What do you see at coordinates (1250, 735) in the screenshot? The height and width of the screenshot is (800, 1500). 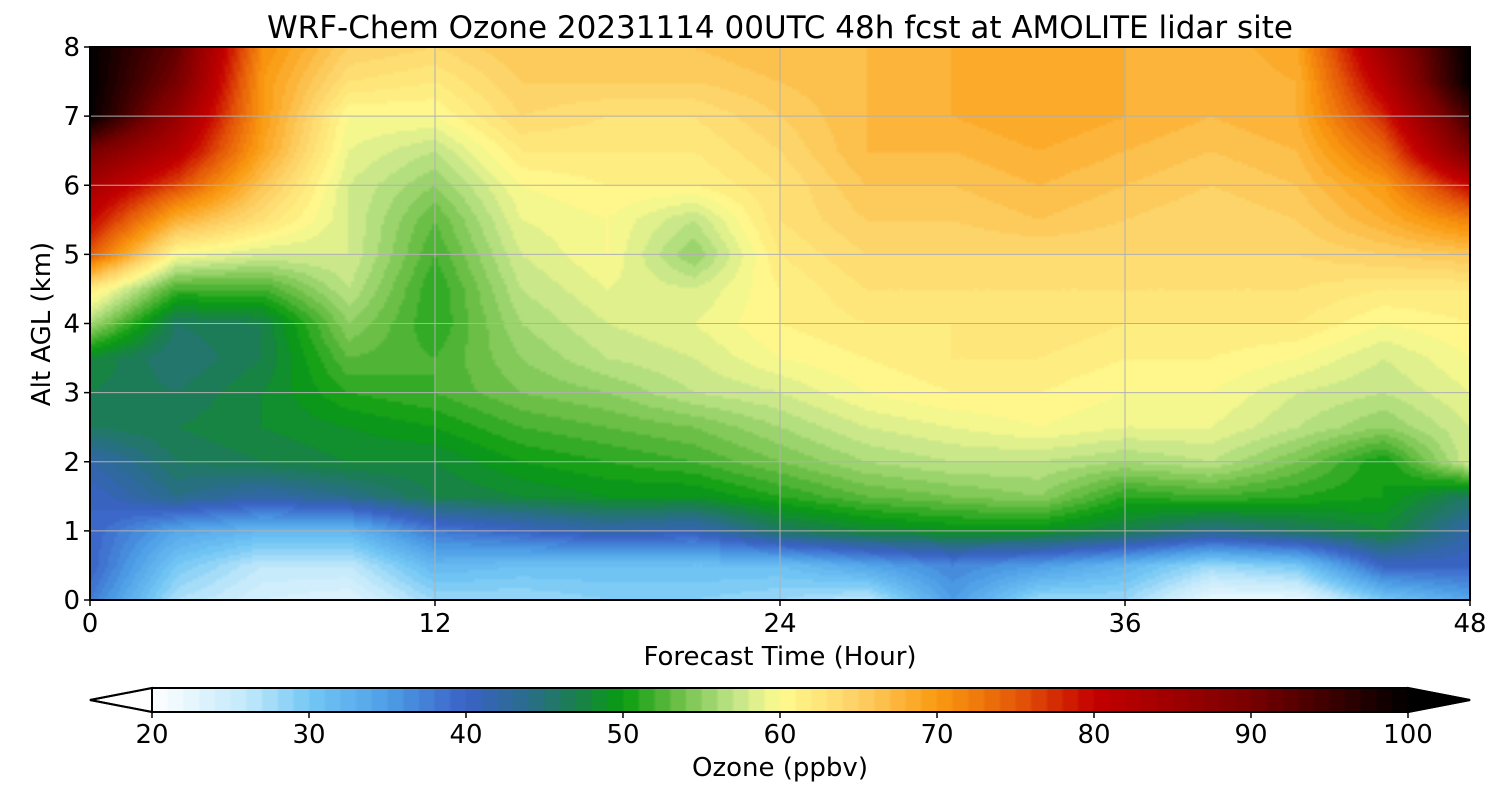 I see `colorbar-tick-label: 90` at bounding box center [1250, 735].